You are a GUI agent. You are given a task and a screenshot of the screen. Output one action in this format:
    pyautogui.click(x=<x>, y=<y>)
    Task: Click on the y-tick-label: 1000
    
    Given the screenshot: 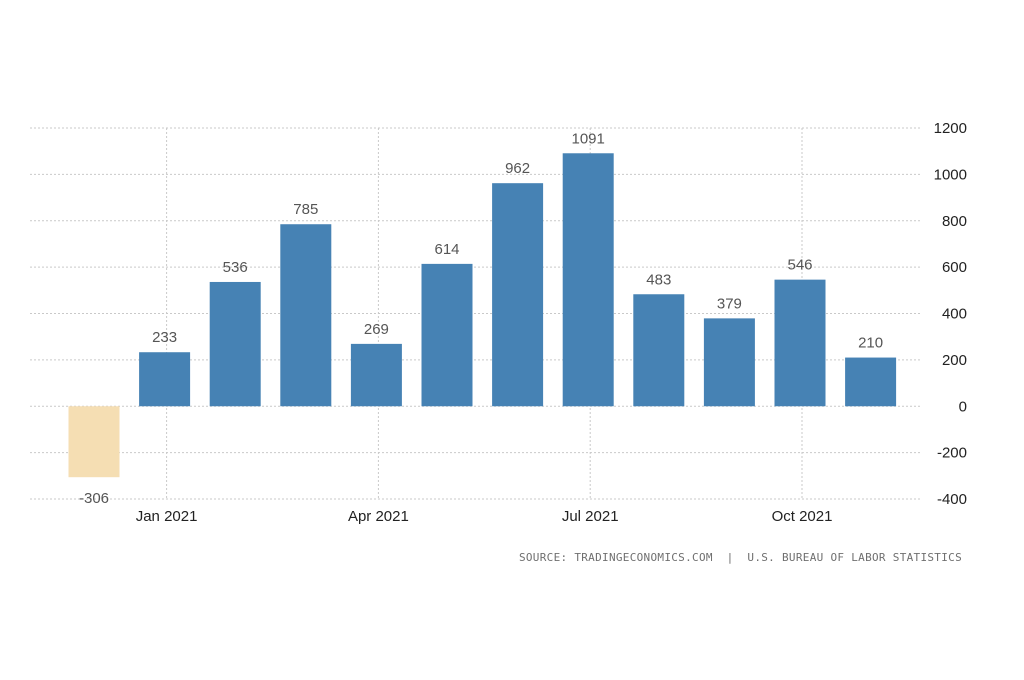 What is the action you would take?
    pyautogui.click(x=950, y=174)
    